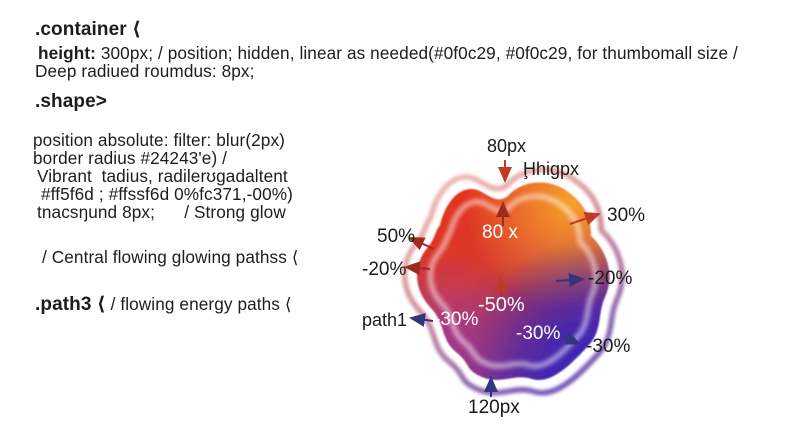  Describe the element at coordinates (161, 212) in the screenshot. I see `shape-line-glow: tnacsŋund 8px; / Strong glow` at that location.